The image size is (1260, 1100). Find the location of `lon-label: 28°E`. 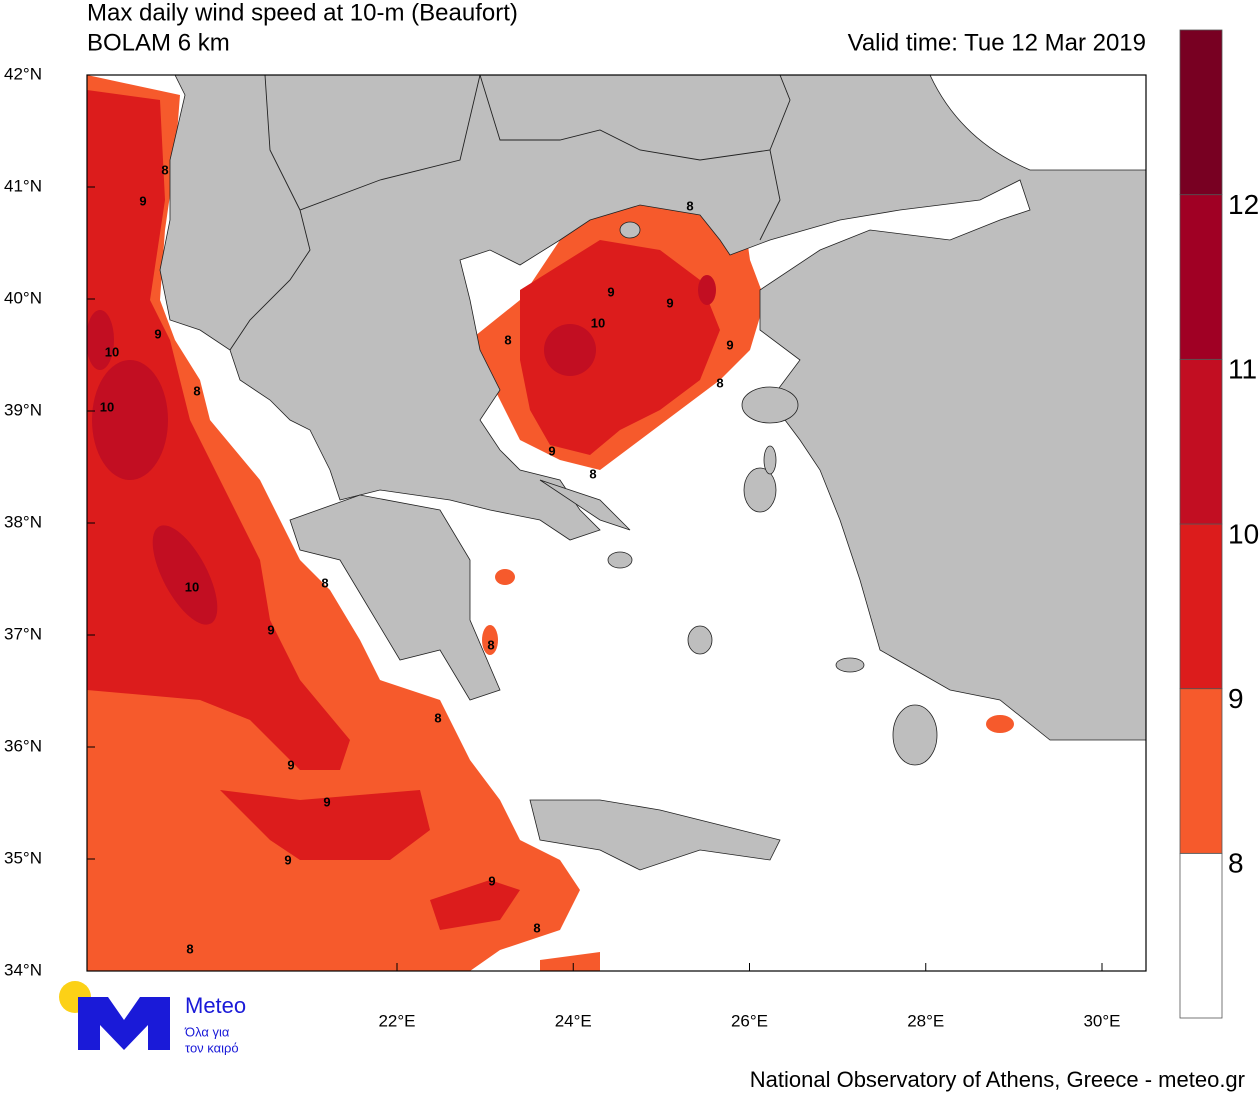

lon-label: 28°E is located at coordinates (925, 1020).